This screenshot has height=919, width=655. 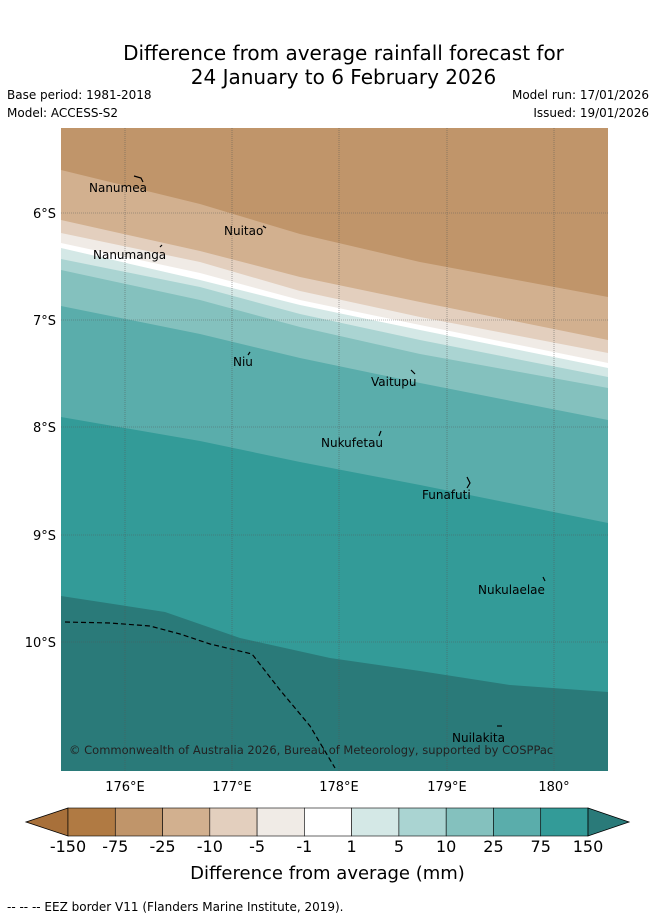 What do you see at coordinates (118, 188) in the screenshot?
I see `place-label-nanumea: Nanumea` at bounding box center [118, 188].